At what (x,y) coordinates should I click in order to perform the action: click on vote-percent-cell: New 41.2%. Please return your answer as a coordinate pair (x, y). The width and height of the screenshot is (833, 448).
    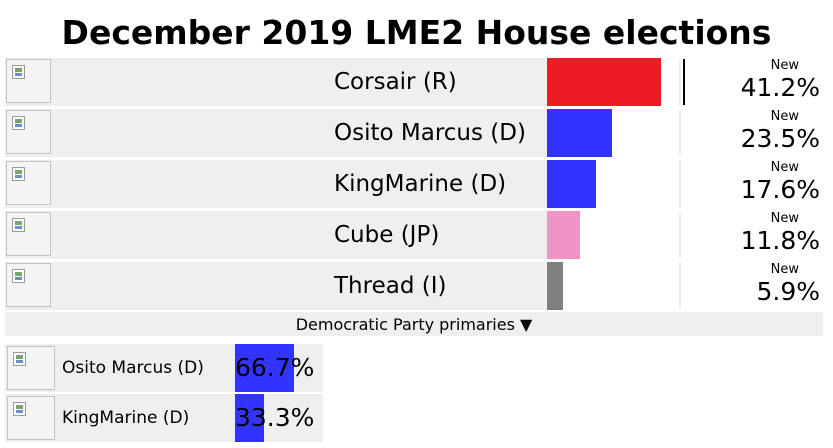
    Looking at the image, I should click on (752, 82).